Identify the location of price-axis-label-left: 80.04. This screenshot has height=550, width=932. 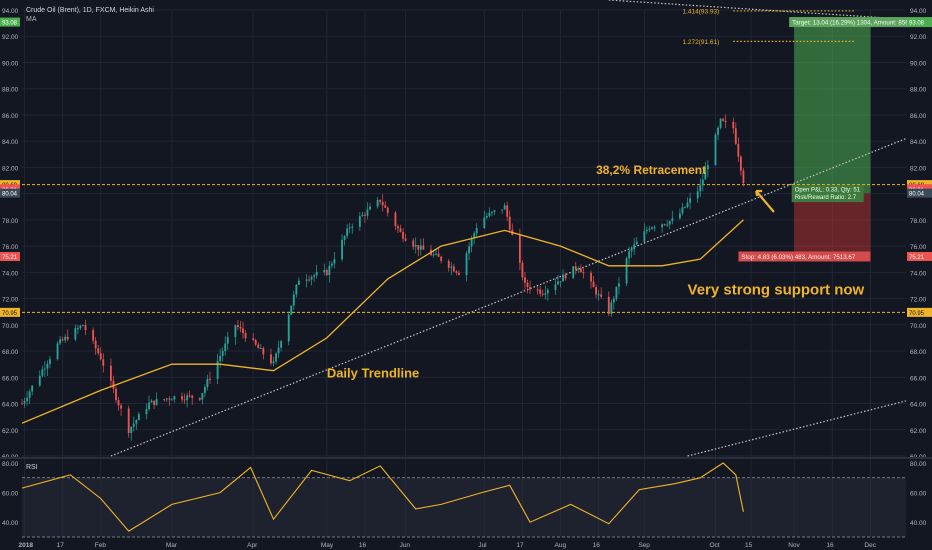
(10, 195).